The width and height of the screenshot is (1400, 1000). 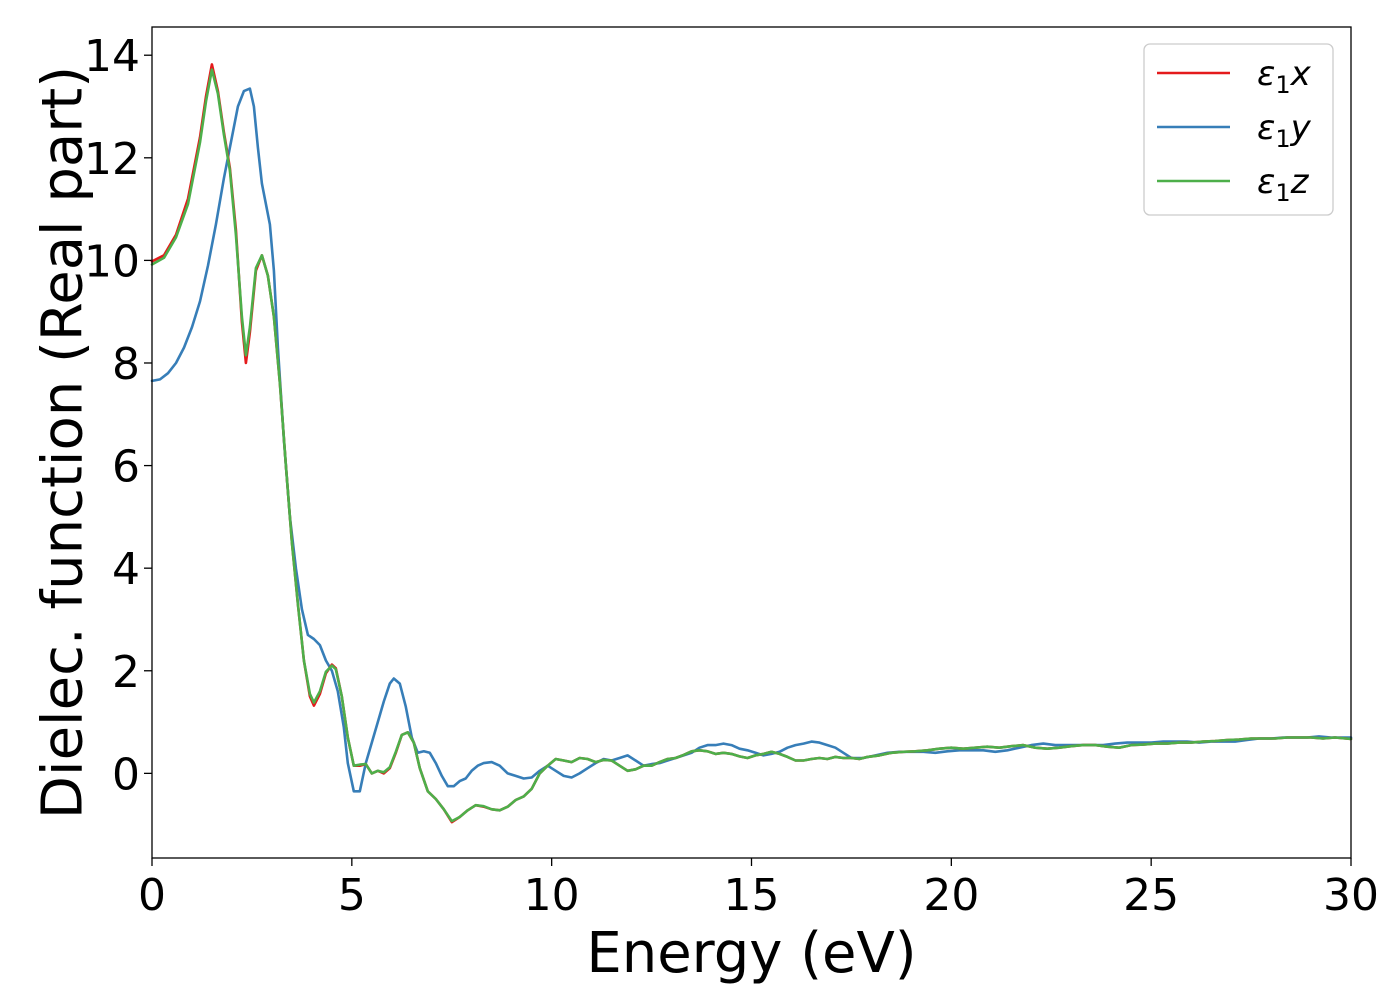 I want to click on x-tick-label: 15, so click(x=752, y=895).